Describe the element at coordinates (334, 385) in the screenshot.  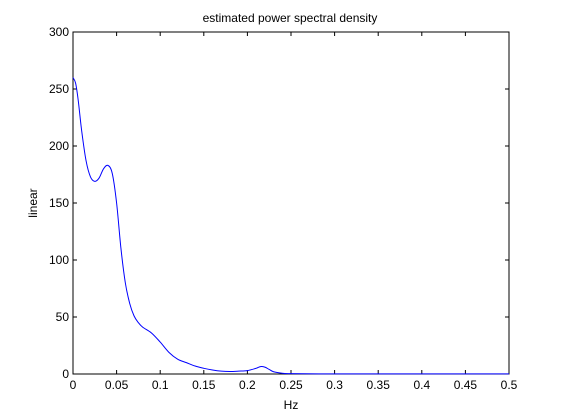
I see `x-tick-label: 0.3` at that location.